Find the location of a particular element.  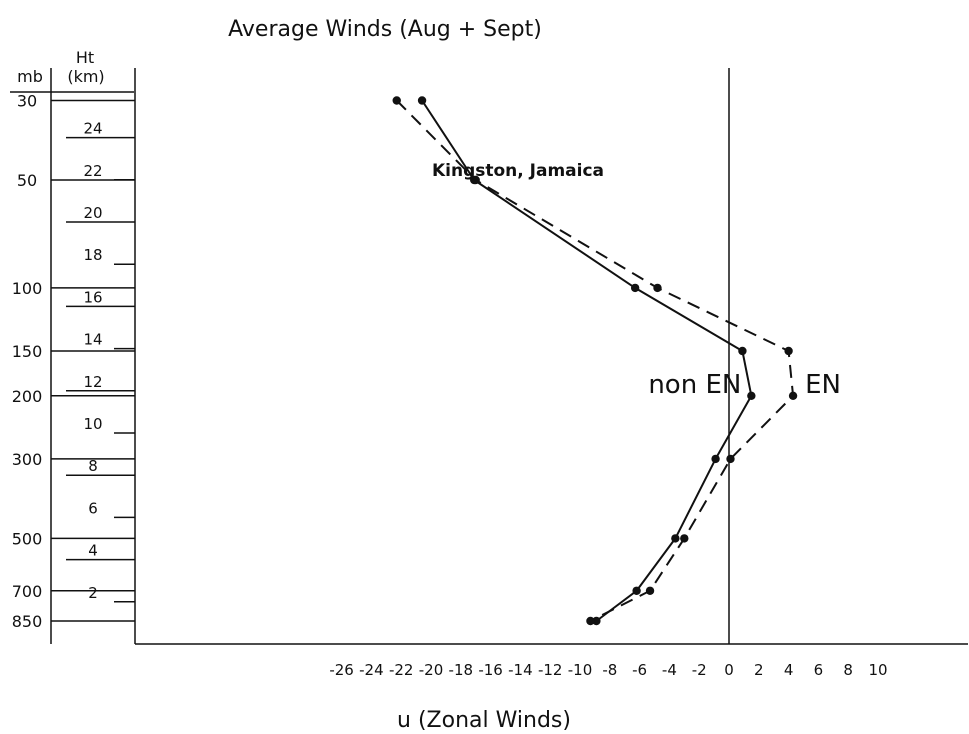

pressure-axis-label: mb is located at coordinates (30, 76).